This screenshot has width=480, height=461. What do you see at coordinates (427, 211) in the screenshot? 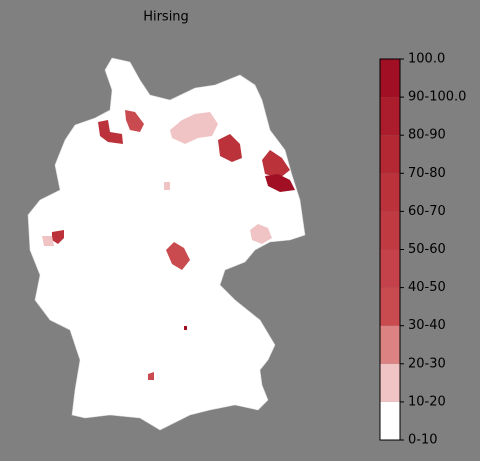
I see `colorbar-label: 60-70` at bounding box center [427, 211].